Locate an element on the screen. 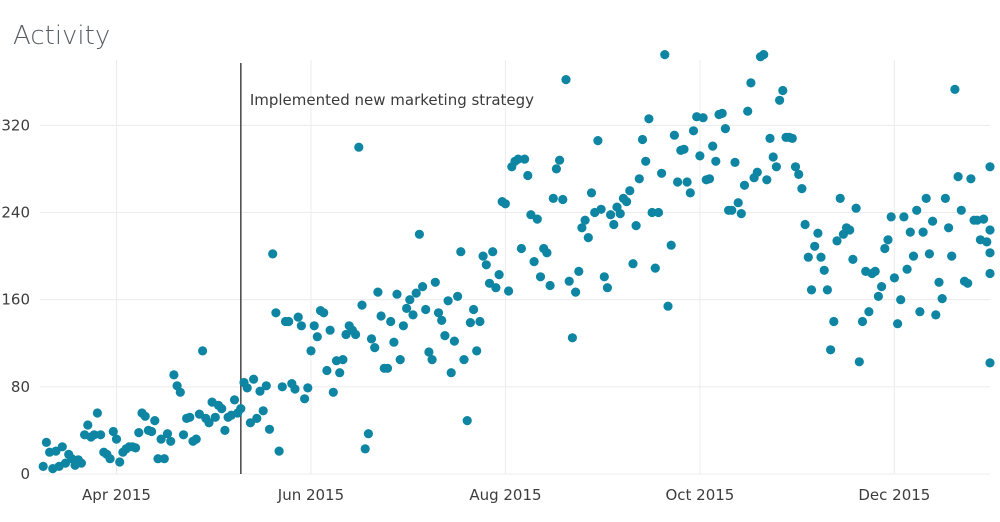 The image size is (1000, 522). annotation-text: Implemented new marketing strategy is located at coordinates (392, 100).